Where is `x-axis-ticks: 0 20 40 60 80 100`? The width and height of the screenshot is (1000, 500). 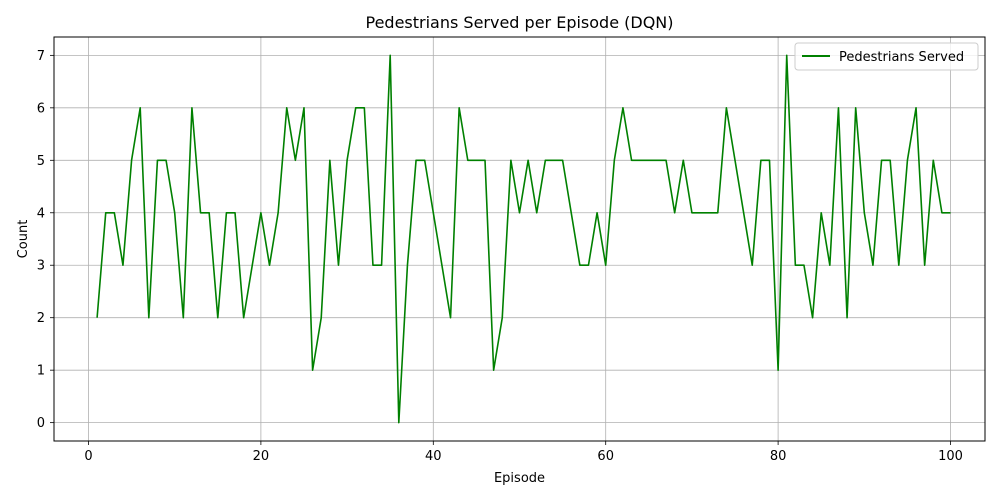
x-axis-ticks: 0 20 40 60 80 100 is located at coordinates (523, 452).